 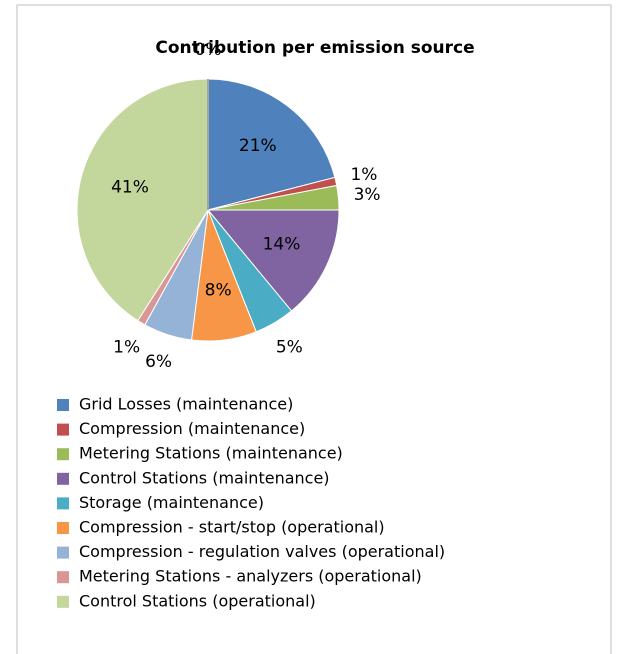 What do you see at coordinates (186, 404) in the screenshot?
I see `legend-label: Grid Losses (maintenance)` at bounding box center [186, 404].